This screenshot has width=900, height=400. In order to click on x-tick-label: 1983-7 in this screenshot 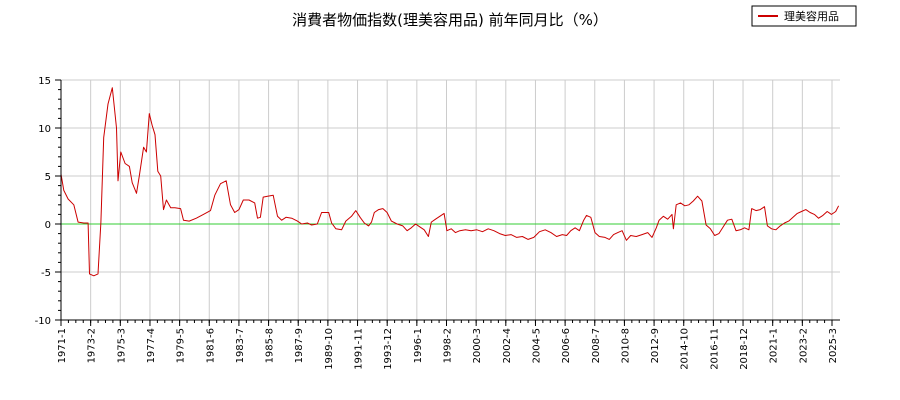, I will do `click(240, 345)`.